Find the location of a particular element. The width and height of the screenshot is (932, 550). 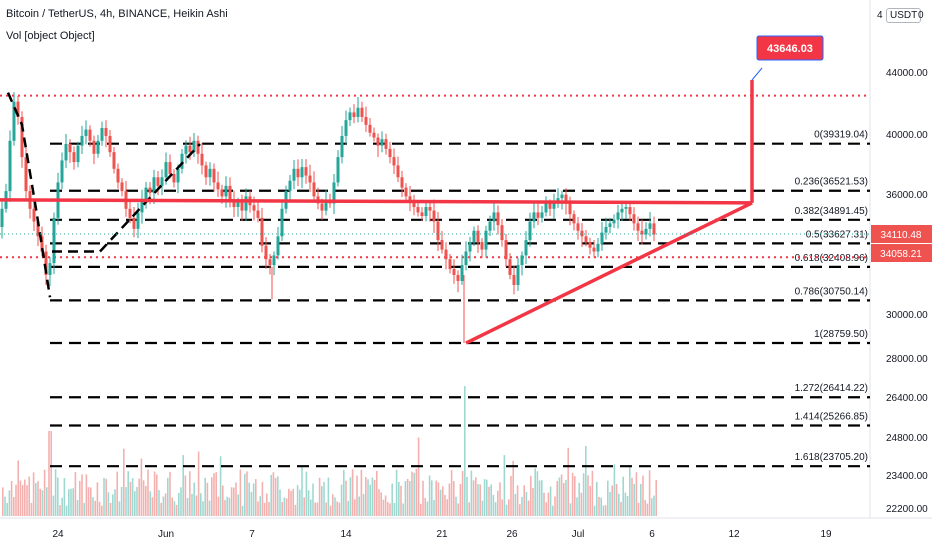

drawn-path-up is located at coordinates (126, 198).